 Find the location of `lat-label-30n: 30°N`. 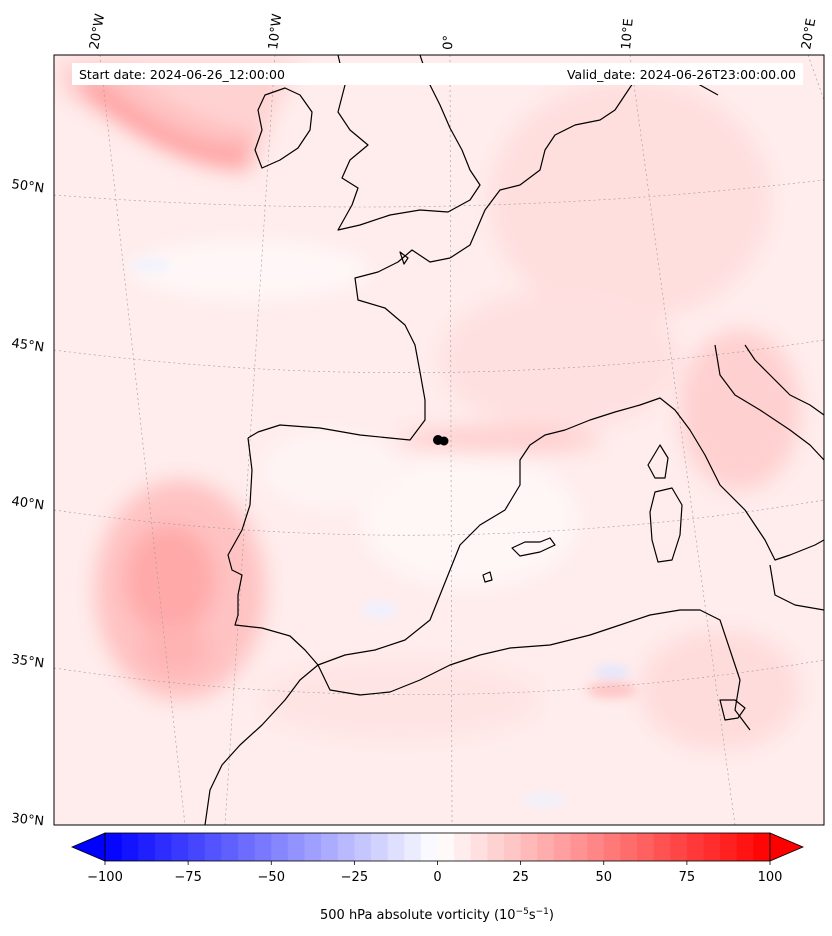

lat-label-30n: 30°N is located at coordinates (28, 820).